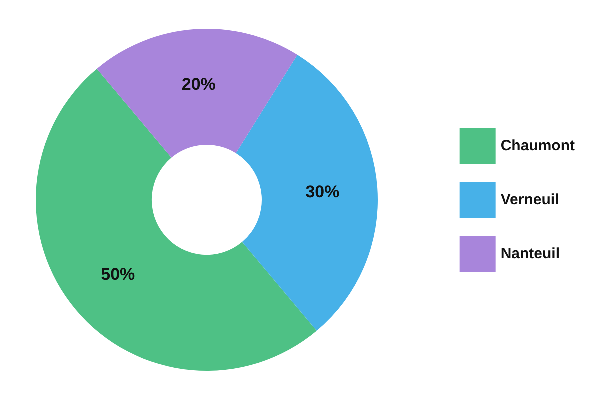 Image resolution: width=600 pixels, height=400 pixels. Describe the element at coordinates (199, 84) in the screenshot. I see `data-label: 20%` at that location.